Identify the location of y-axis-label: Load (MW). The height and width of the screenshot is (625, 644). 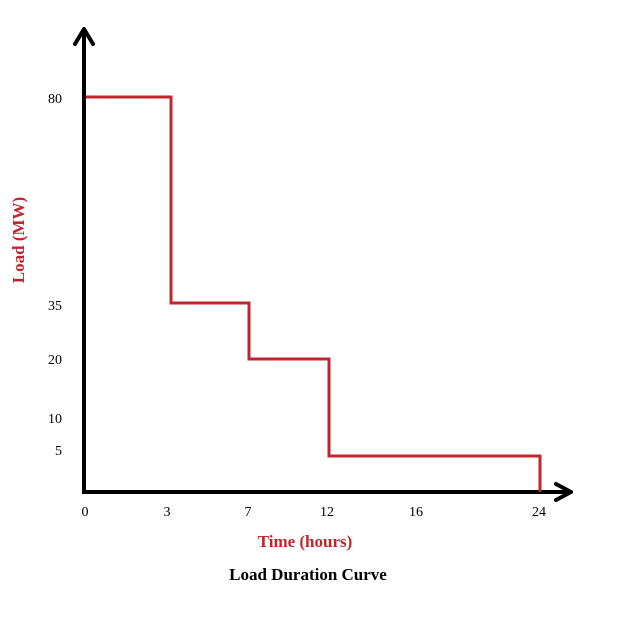
(18, 240).